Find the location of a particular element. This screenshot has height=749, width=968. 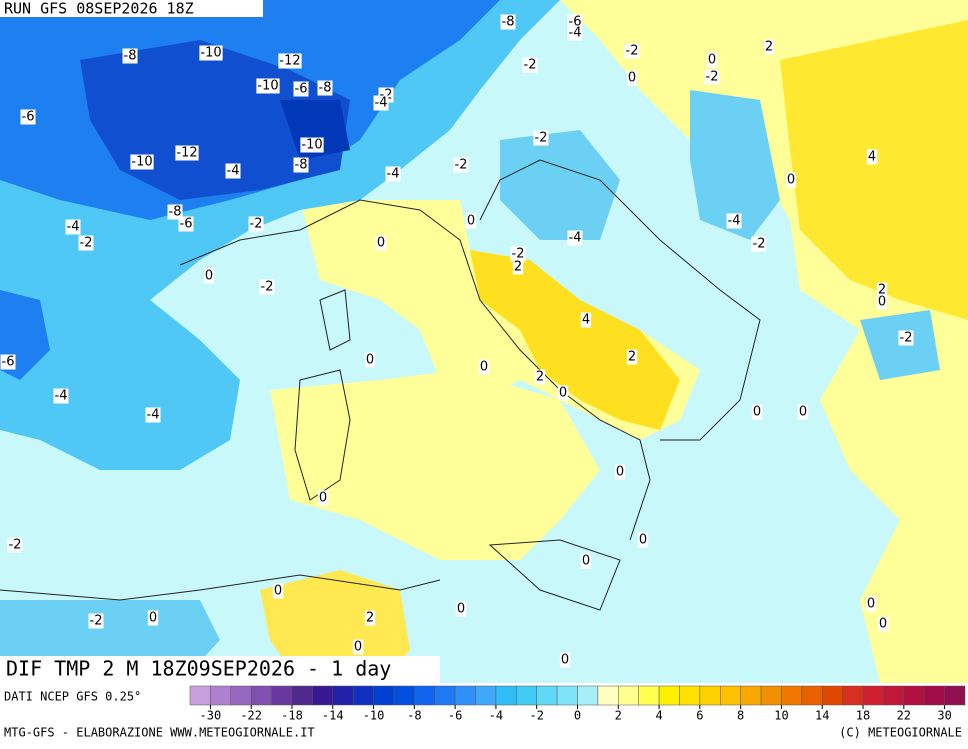

contour-label: 4 is located at coordinates (586, 320).